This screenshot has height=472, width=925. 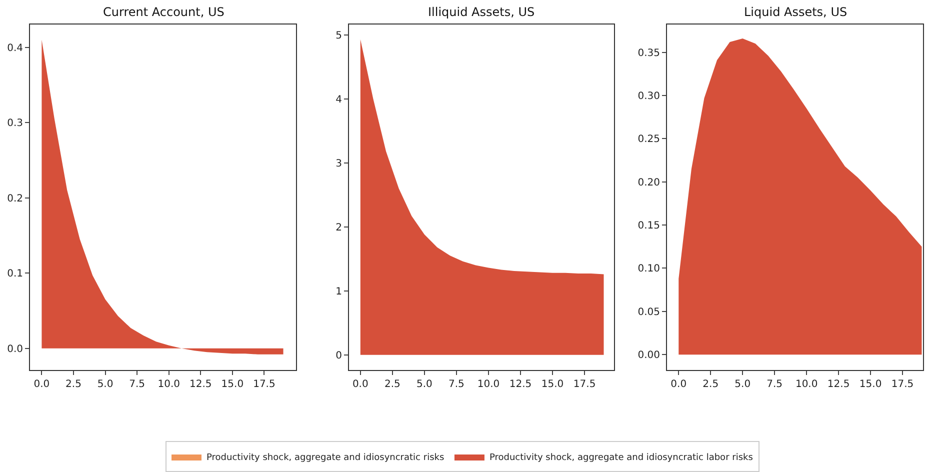 I want to click on y-tick-label: 0.05, so click(x=649, y=312).